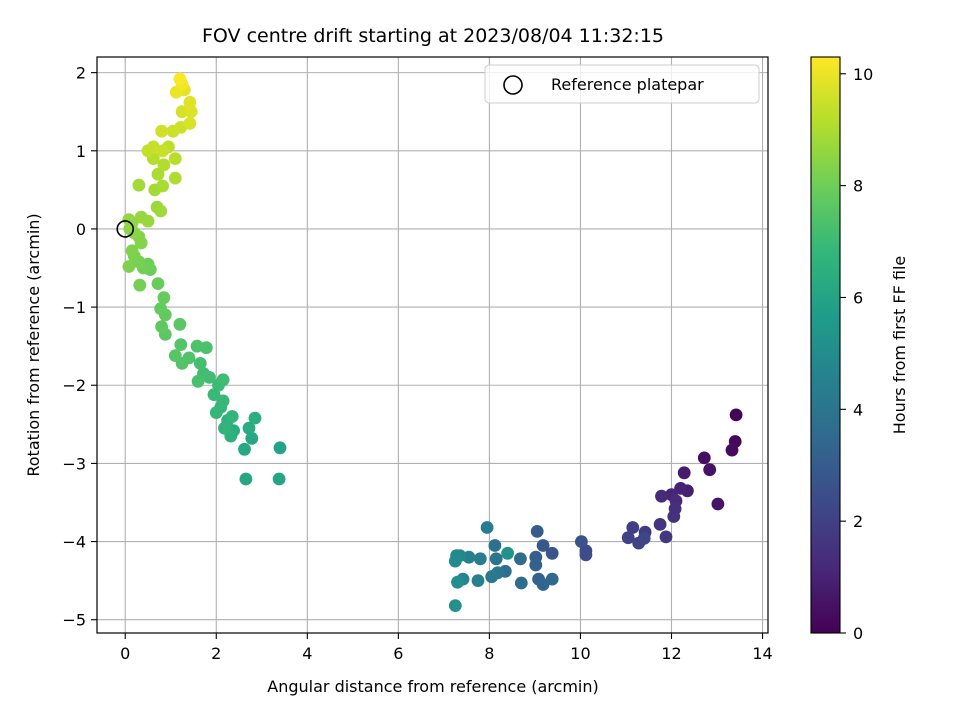 The width and height of the screenshot is (960, 720). What do you see at coordinates (858, 521) in the screenshot?
I see `colorbar-tick-label: 2` at bounding box center [858, 521].